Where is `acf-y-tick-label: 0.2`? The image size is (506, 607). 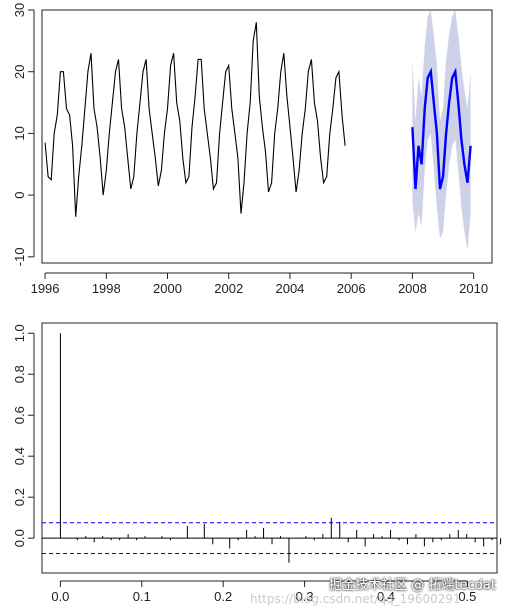 acf-y-tick-label: 0.2 is located at coordinates (19, 497).